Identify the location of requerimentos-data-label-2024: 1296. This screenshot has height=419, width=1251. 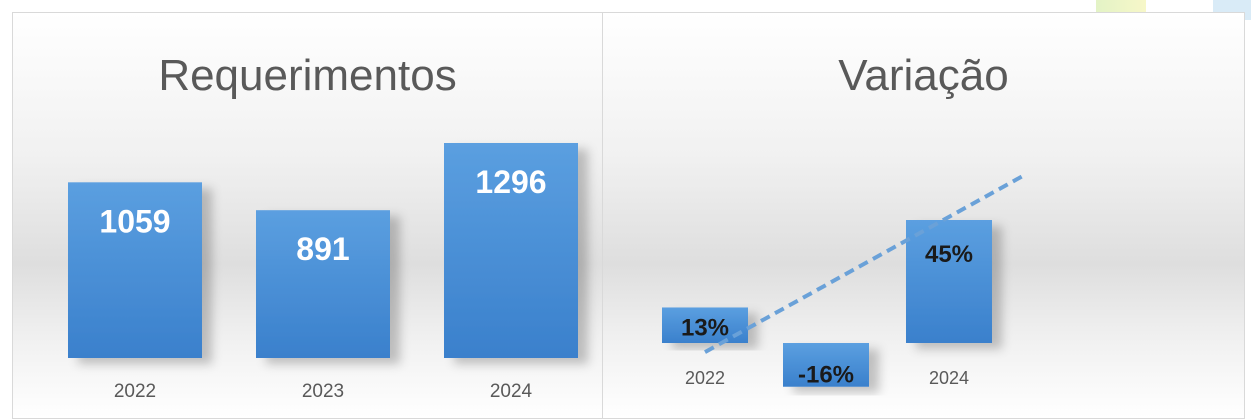
(510, 182).